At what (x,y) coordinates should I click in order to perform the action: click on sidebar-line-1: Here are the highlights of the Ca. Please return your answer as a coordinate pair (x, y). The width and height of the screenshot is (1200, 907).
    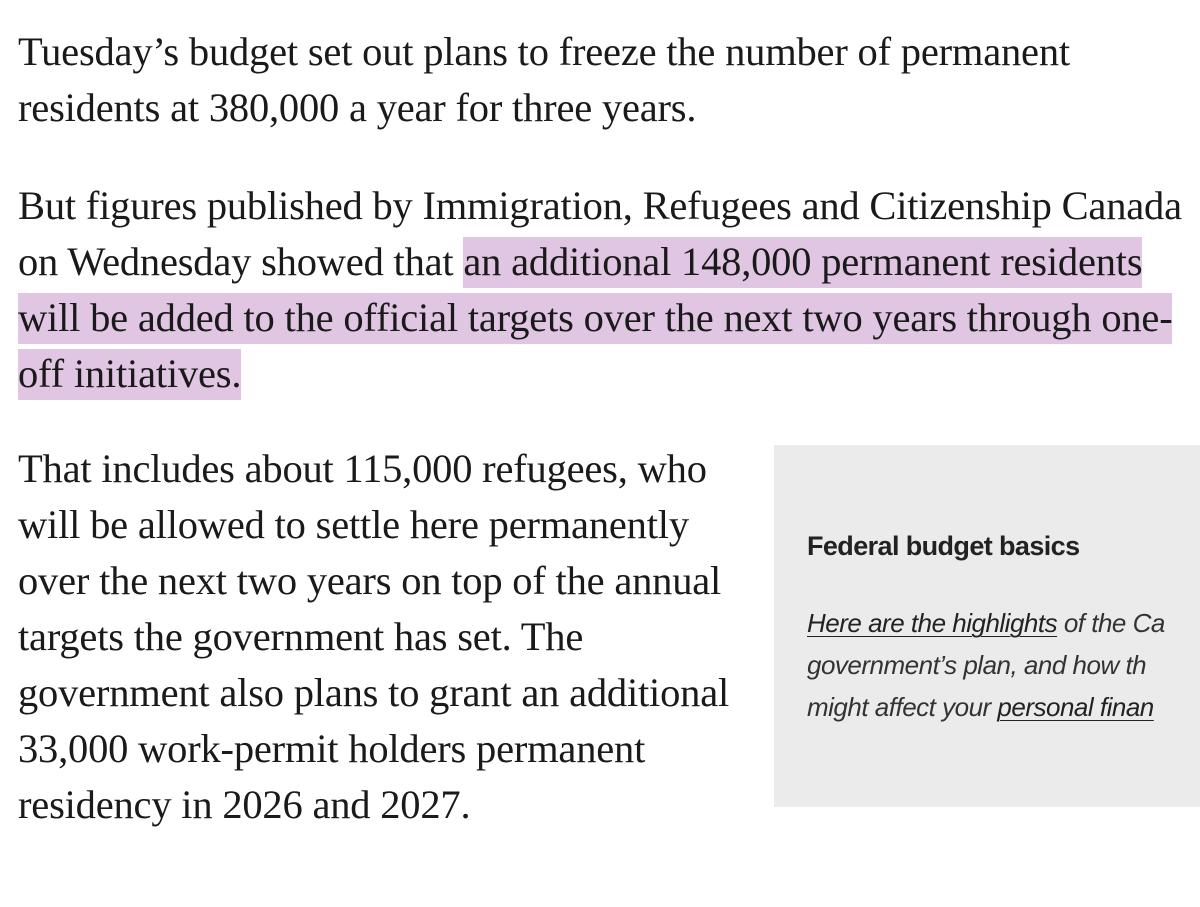
    Looking at the image, I should click on (1003, 623).